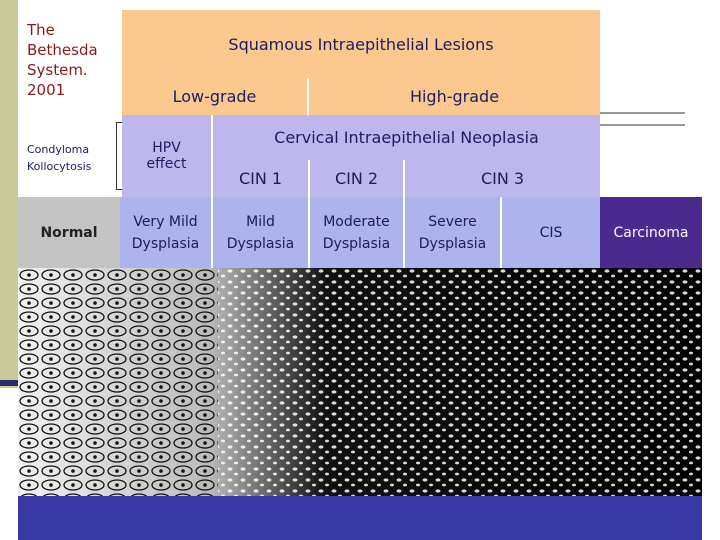  What do you see at coordinates (166, 164) in the screenshot?
I see `hpv-line: effect` at bounding box center [166, 164].